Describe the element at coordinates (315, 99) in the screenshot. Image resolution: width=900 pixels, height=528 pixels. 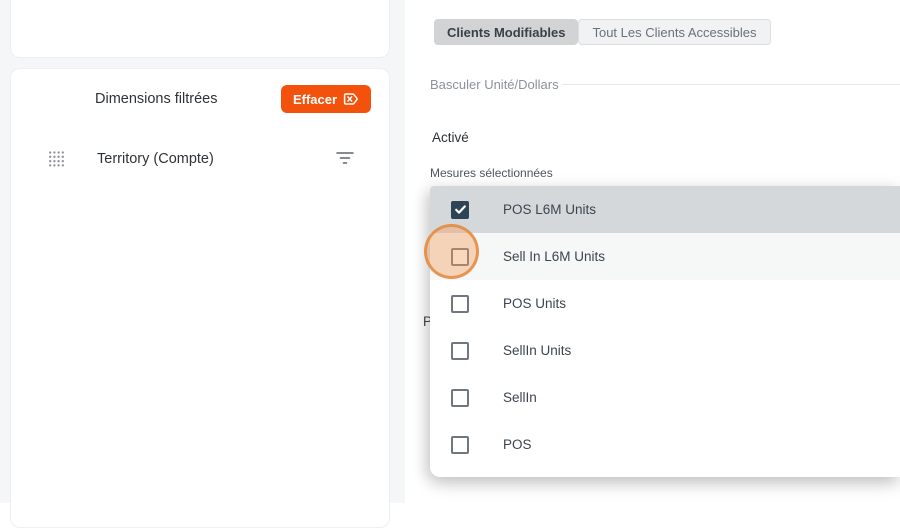
I see `clear-filters-label: Effacer` at that location.